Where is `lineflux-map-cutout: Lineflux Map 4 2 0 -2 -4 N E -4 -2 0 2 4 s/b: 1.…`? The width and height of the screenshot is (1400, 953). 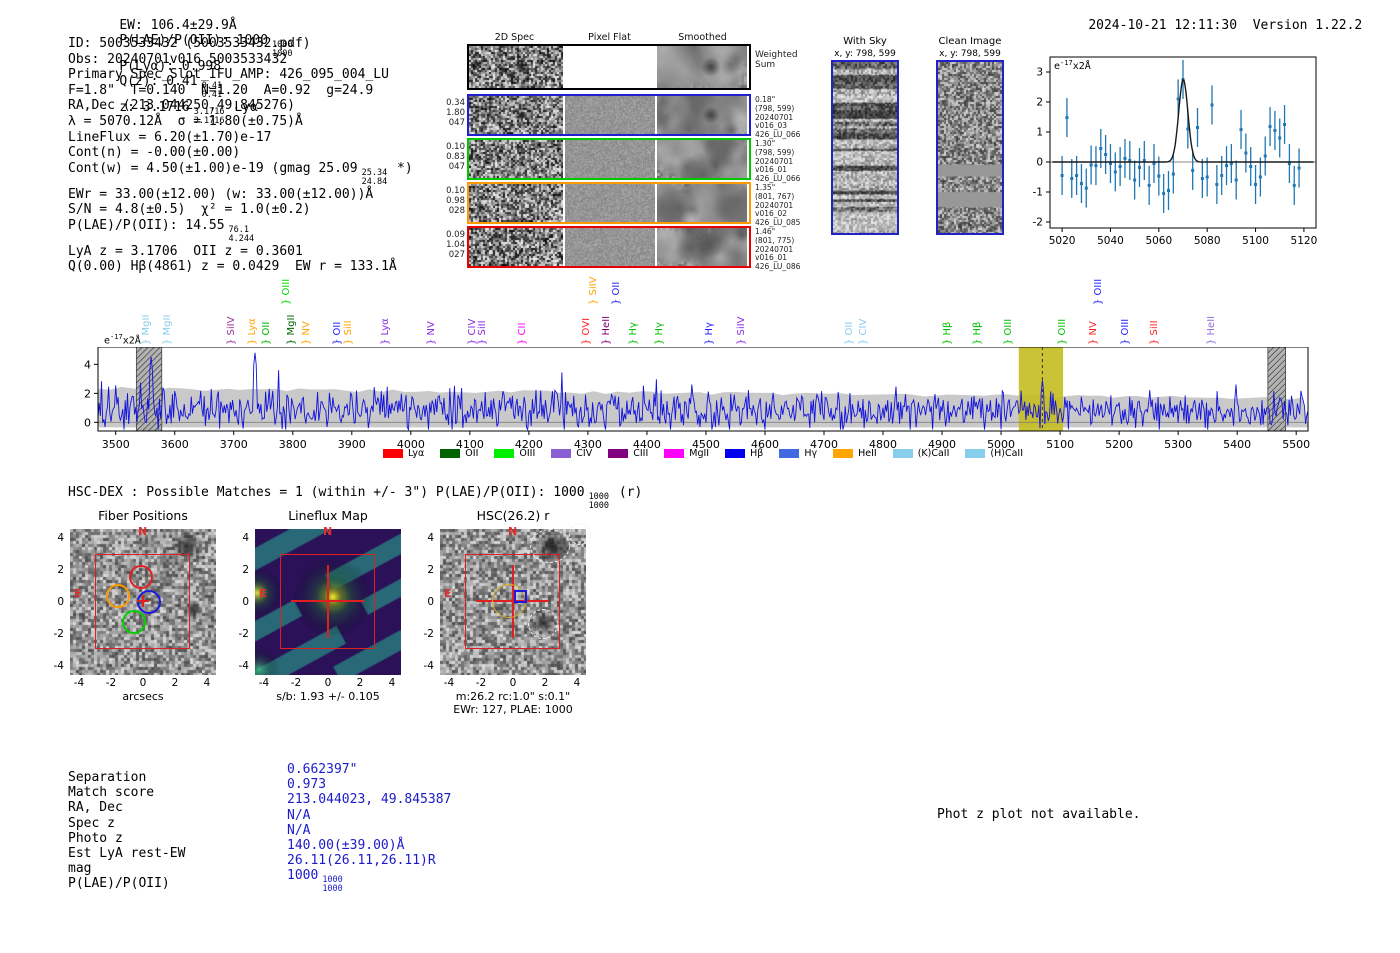
lineflux-map-cutout: Lineflux Map 4 2 0 -2 -4 N E -4 -2 0 2 4 s/b: 1.… is located at coordinates (331, 620).